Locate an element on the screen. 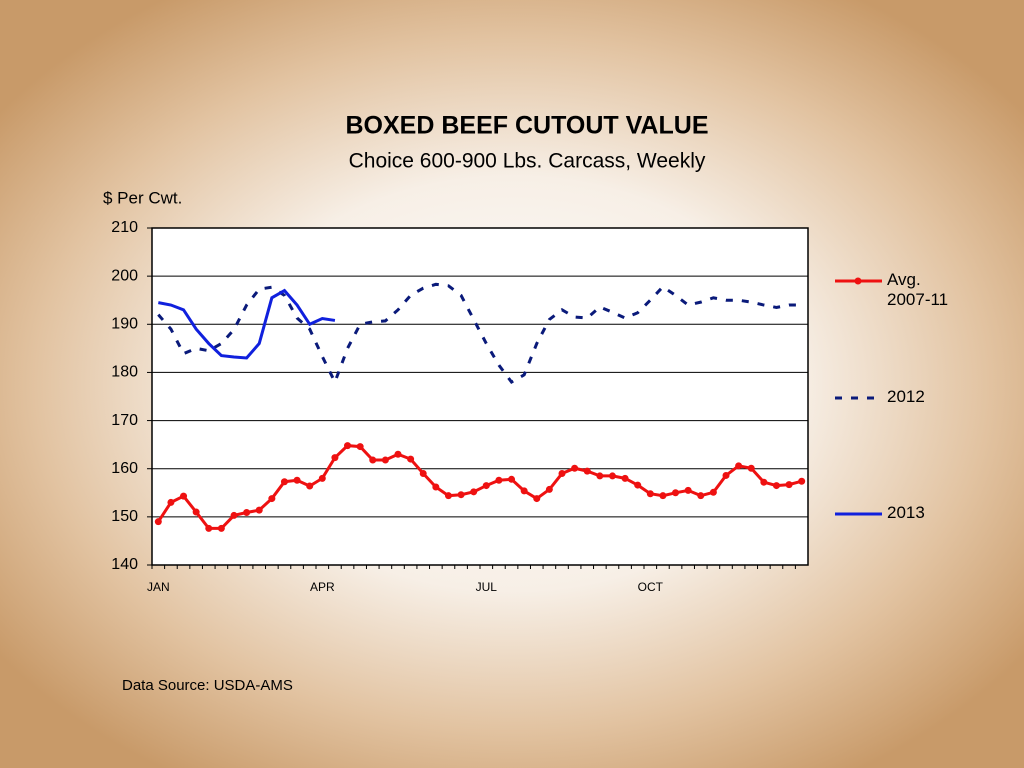 Image resolution: width=1024 pixels, height=768 pixels. legend-label: 2013 is located at coordinates (906, 512).